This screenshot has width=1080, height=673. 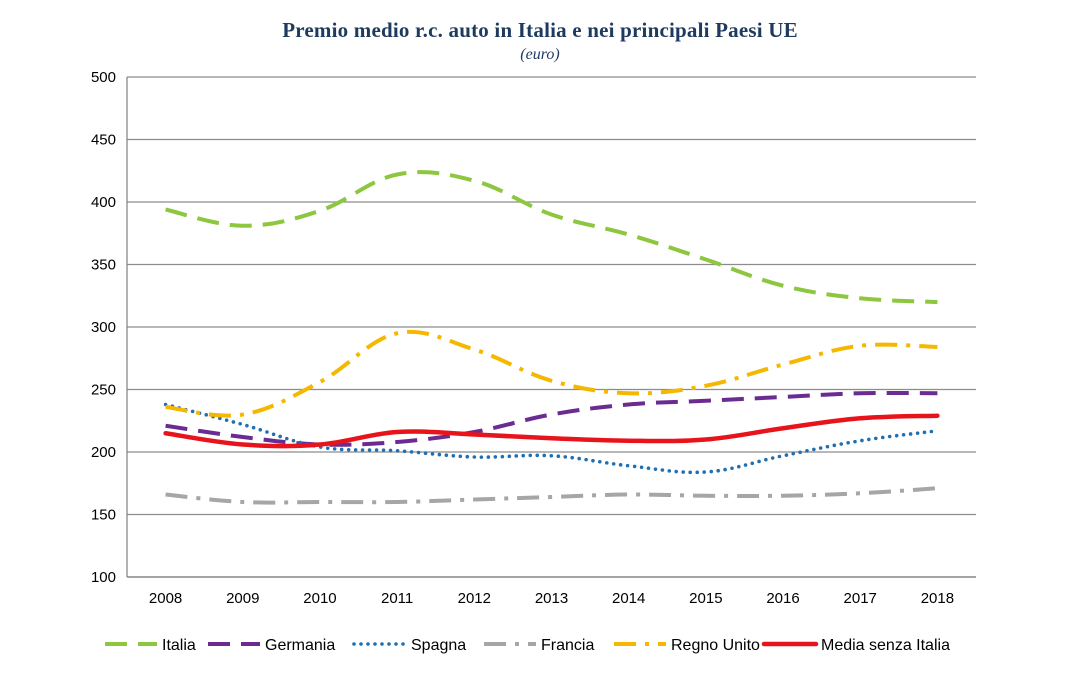 I want to click on series-line-italia, so click(x=551, y=237).